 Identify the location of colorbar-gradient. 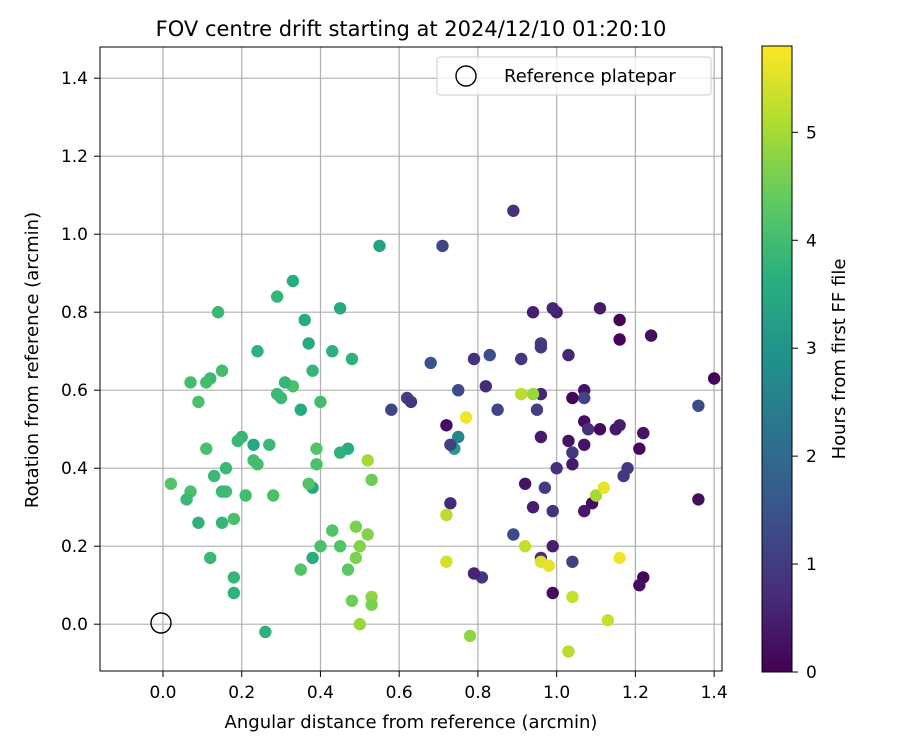
(777, 359).